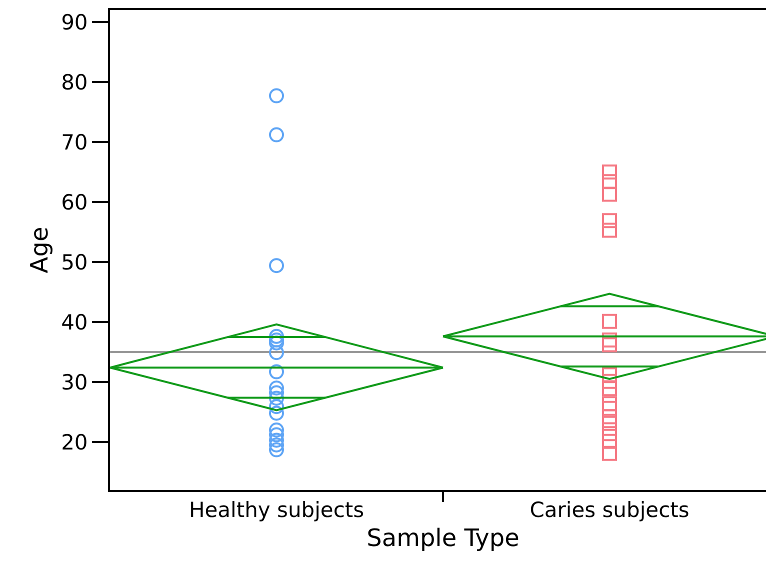  What do you see at coordinates (74, 202) in the screenshot?
I see `y-tick-label: 60` at bounding box center [74, 202].